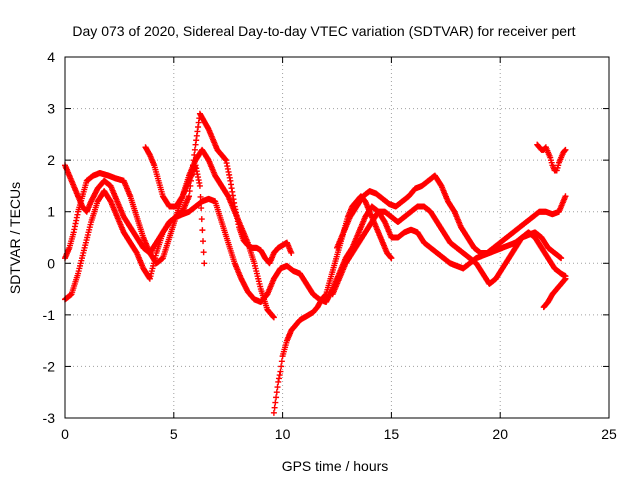 The width and height of the screenshot is (640, 480). Describe the element at coordinates (15, 238) in the screenshot. I see `y-axis-label: SDTVAR / TECUs` at that location.